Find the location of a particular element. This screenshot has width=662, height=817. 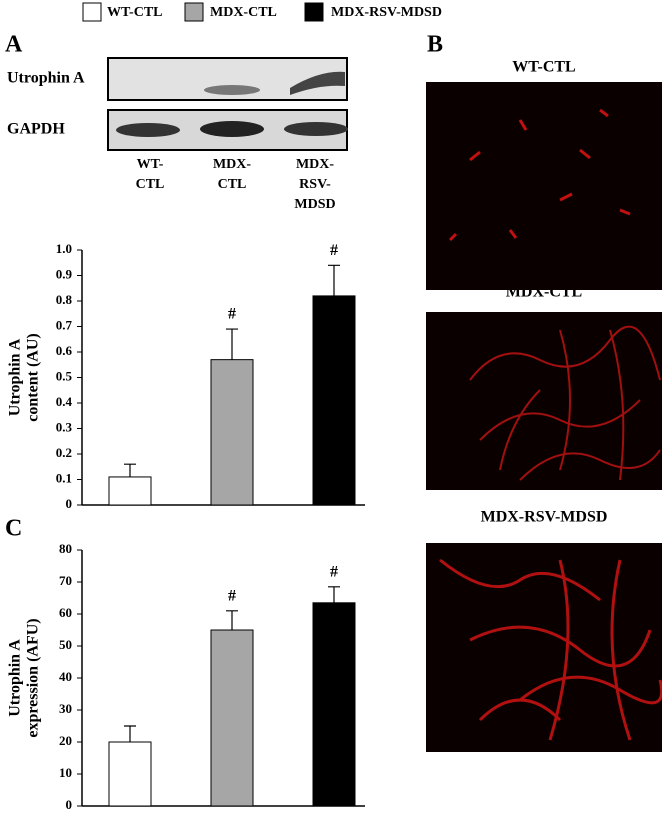

y-tick-label: 40 is located at coordinates (65, 676).